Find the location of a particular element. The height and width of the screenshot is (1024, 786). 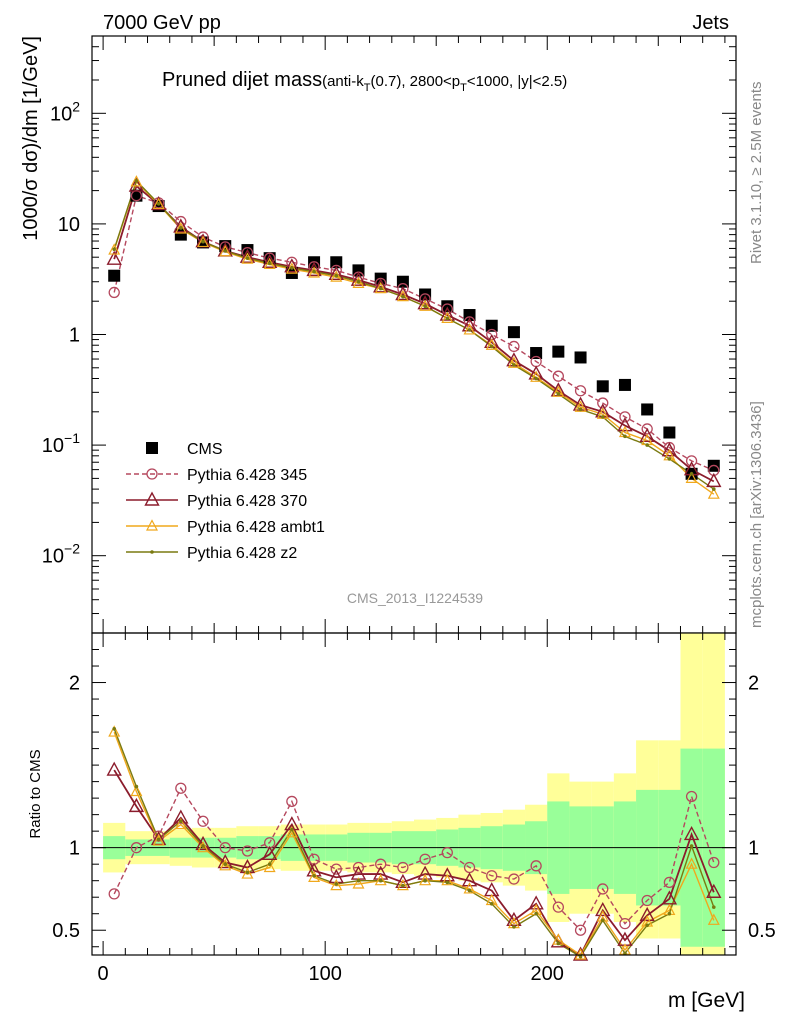

ytick-exp: −2 is located at coordinates (72, 549).